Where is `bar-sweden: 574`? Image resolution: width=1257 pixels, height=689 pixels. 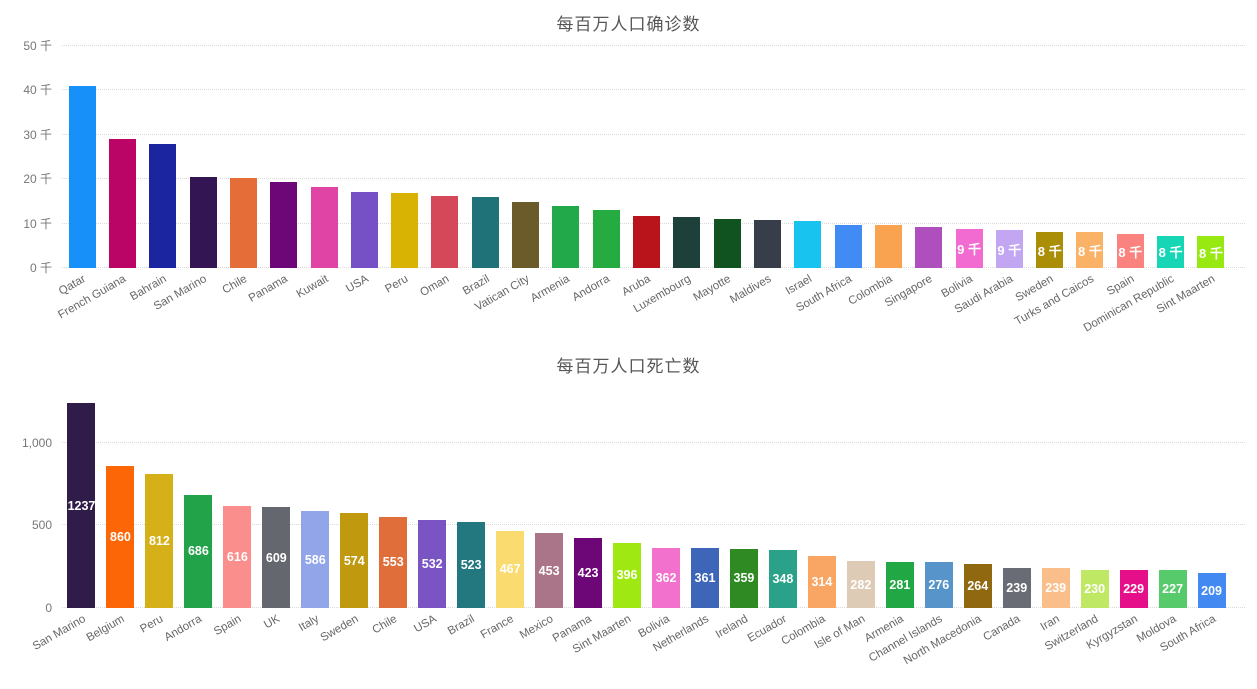
bar-sweden: 574 is located at coordinates (354, 560).